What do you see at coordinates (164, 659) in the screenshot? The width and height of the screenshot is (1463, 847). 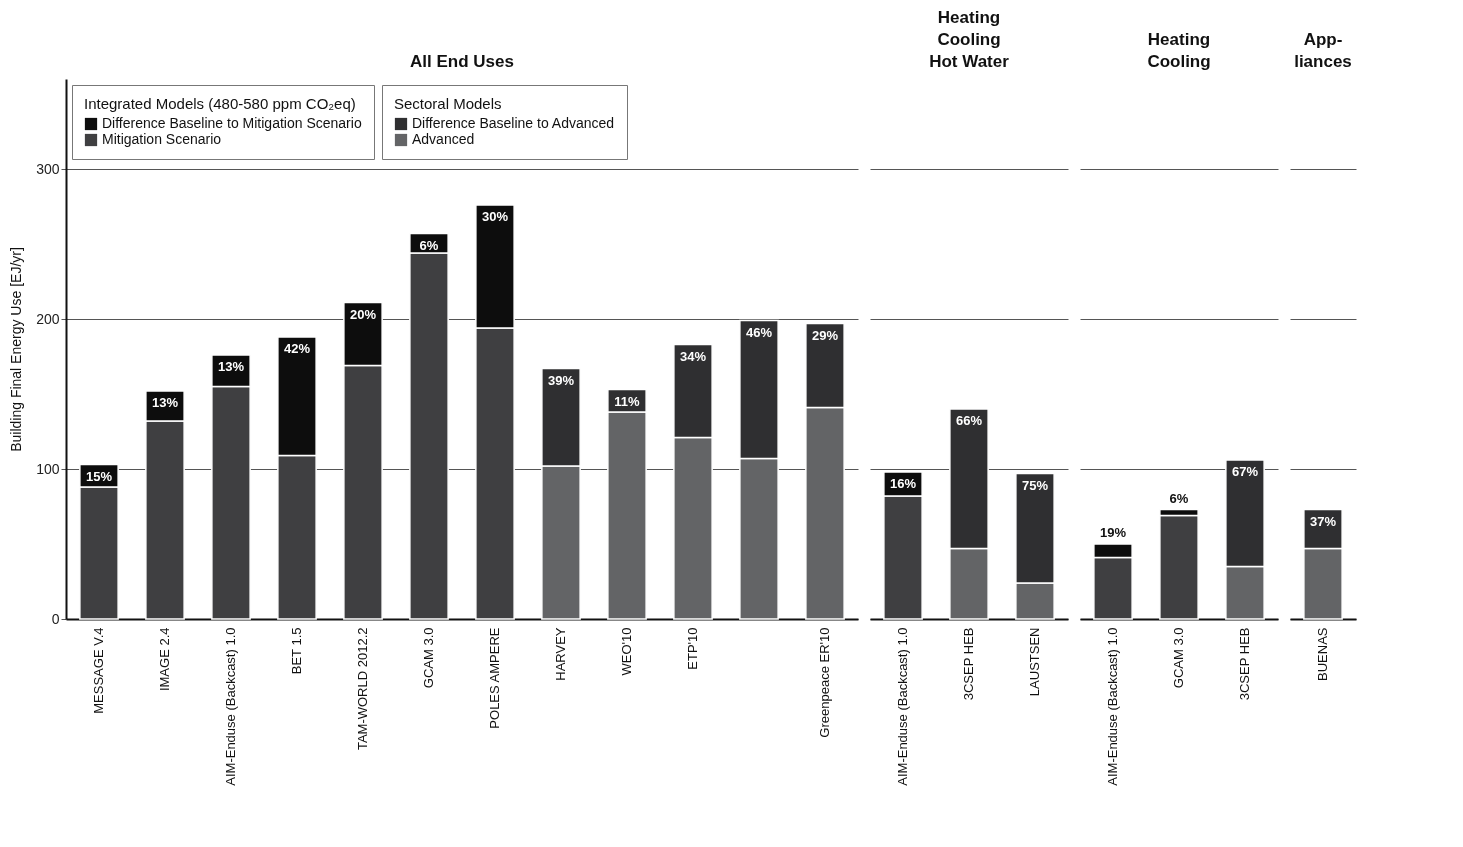 I see `x-tick-label: IMAGE 2.4` at bounding box center [164, 659].